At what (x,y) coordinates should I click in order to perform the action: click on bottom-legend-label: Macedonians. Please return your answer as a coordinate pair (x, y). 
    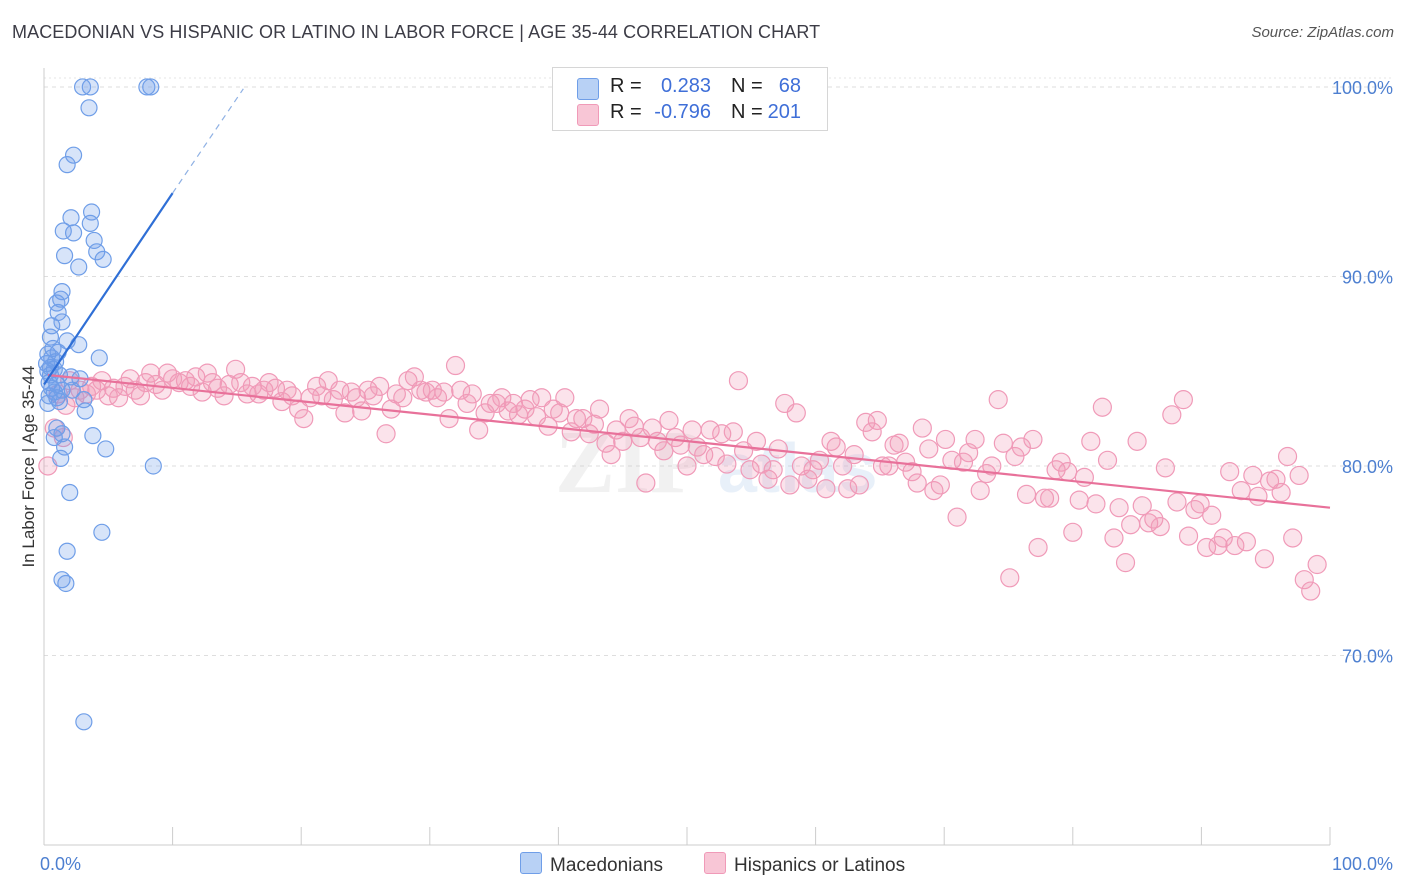
    Looking at the image, I should click on (607, 865).